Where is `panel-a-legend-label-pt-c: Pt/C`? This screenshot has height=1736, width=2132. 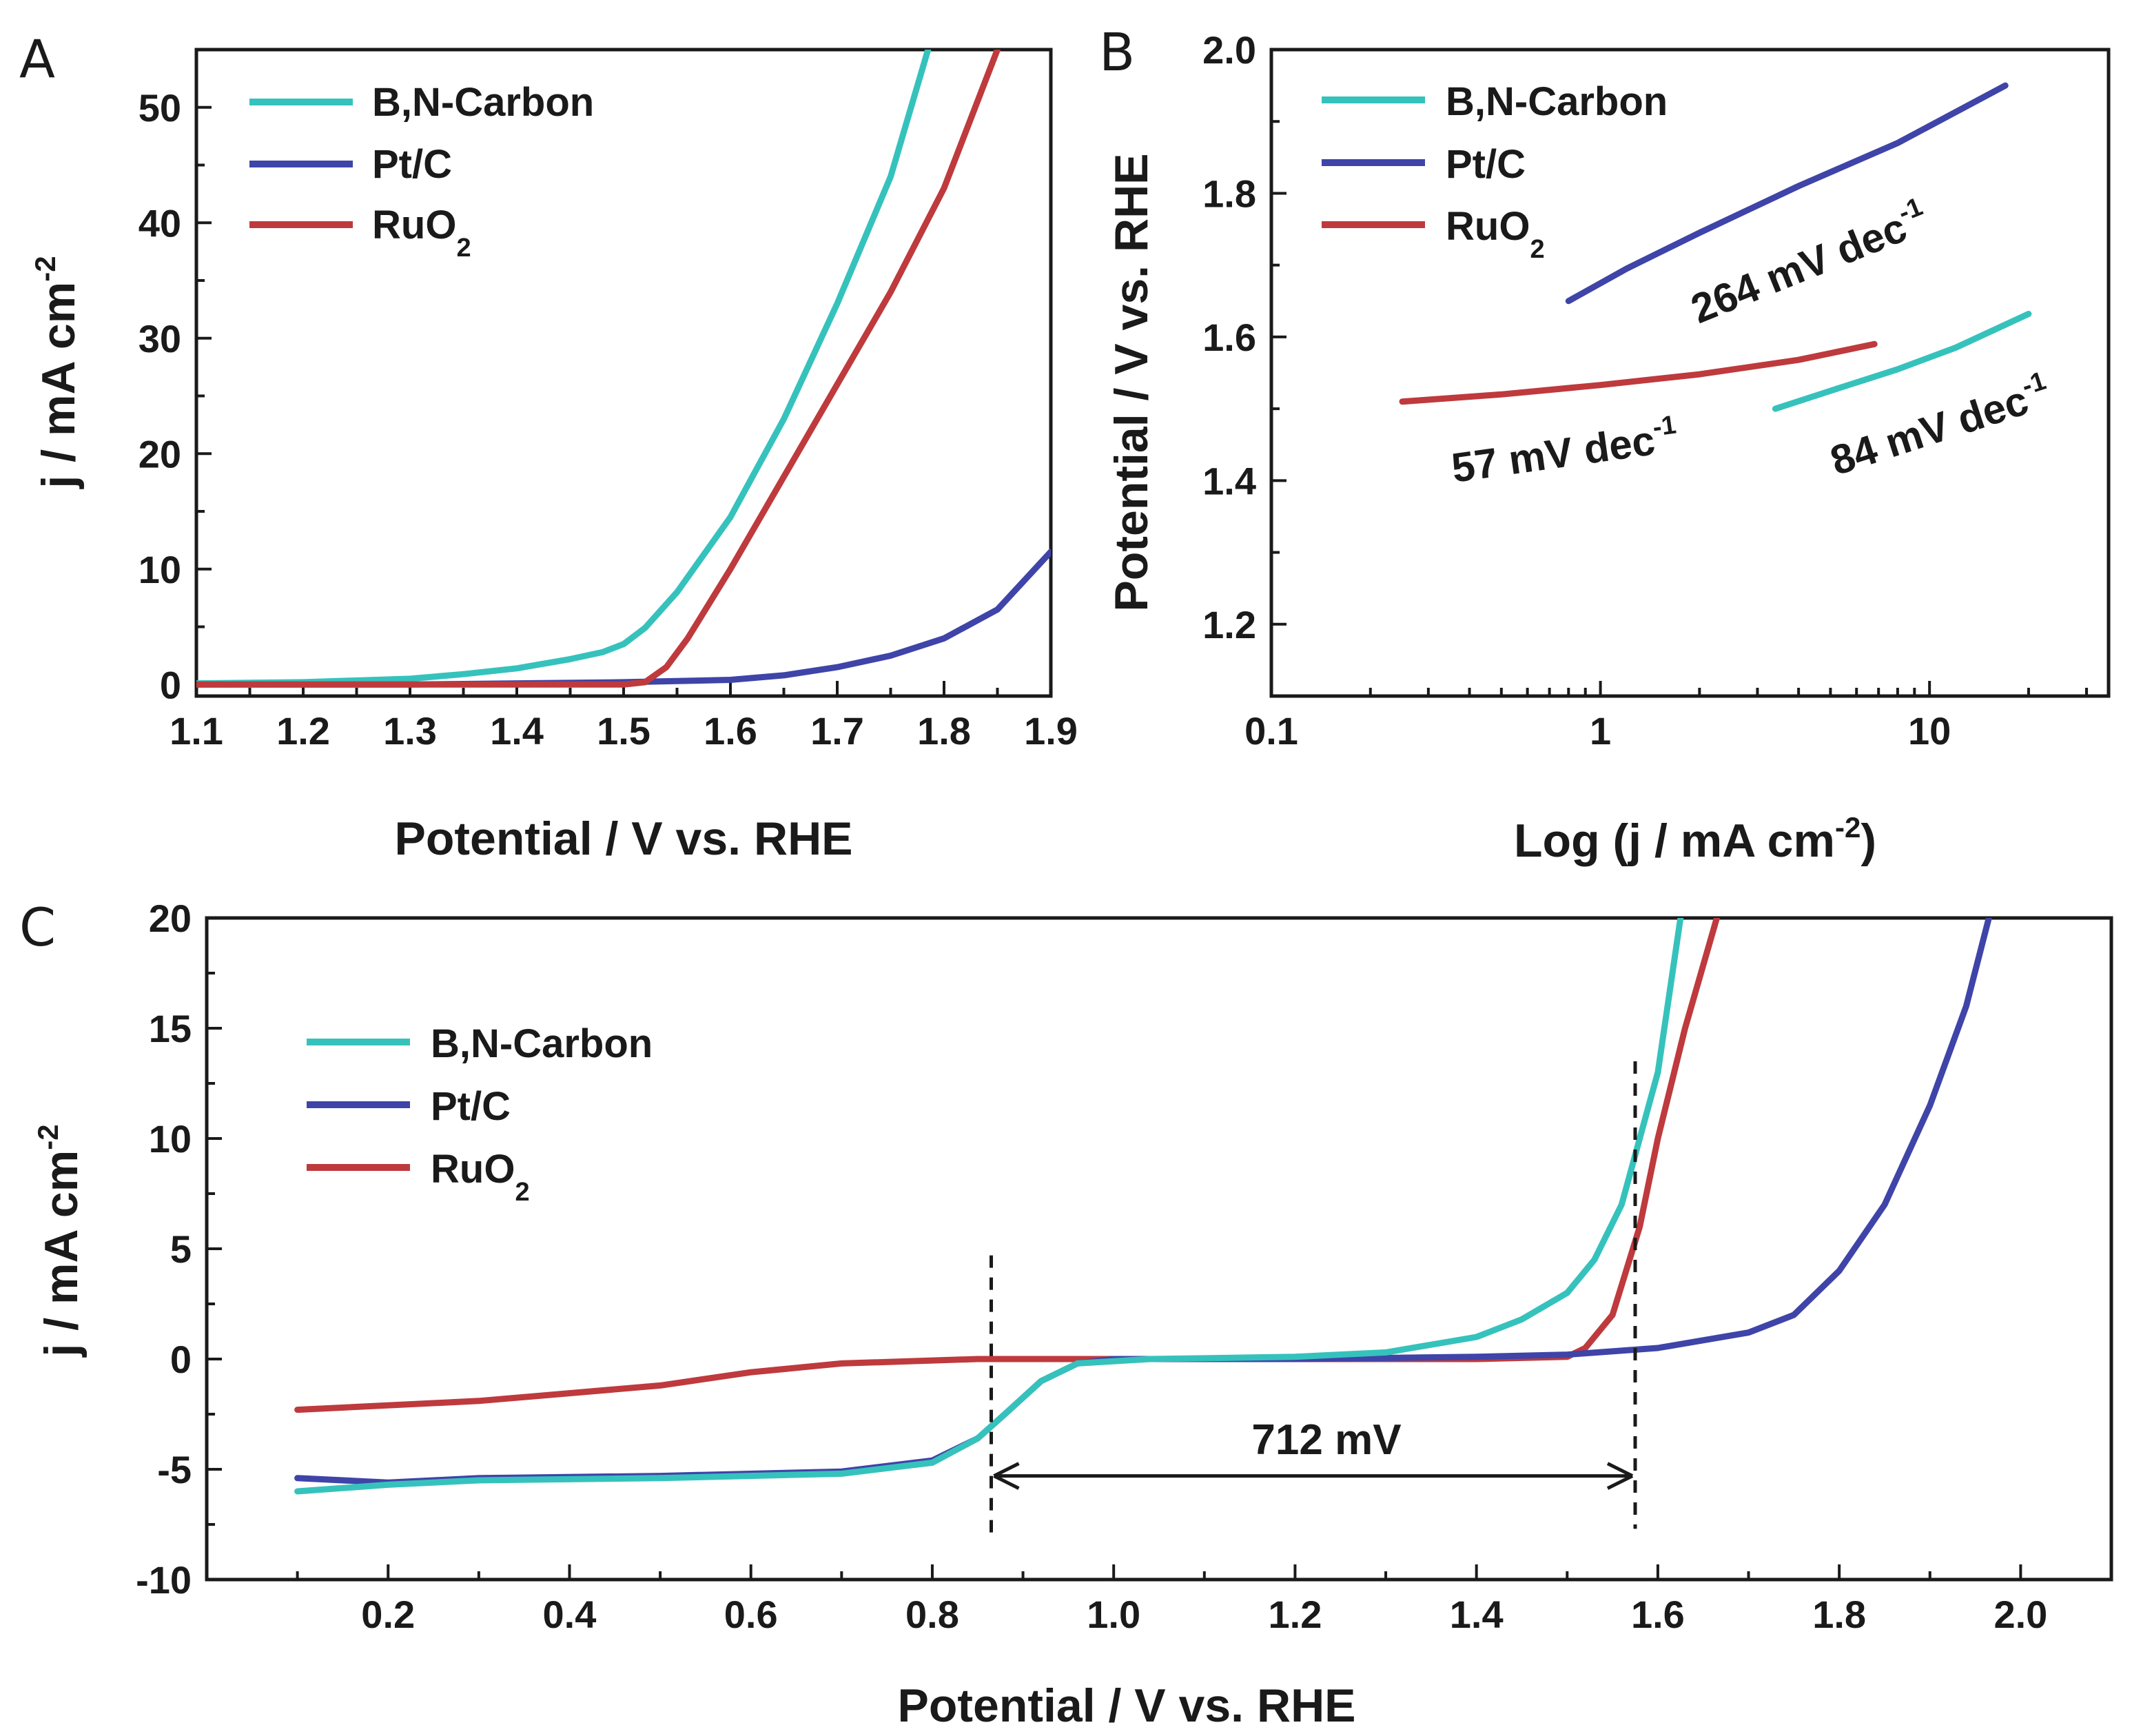 panel-a-legend-label-pt-c: Pt/C is located at coordinates (412, 164).